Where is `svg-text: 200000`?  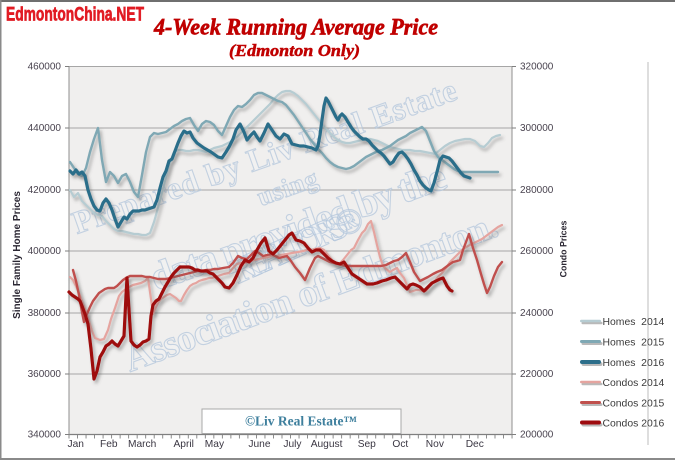 svg-text: 200000 is located at coordinates (537, 435).